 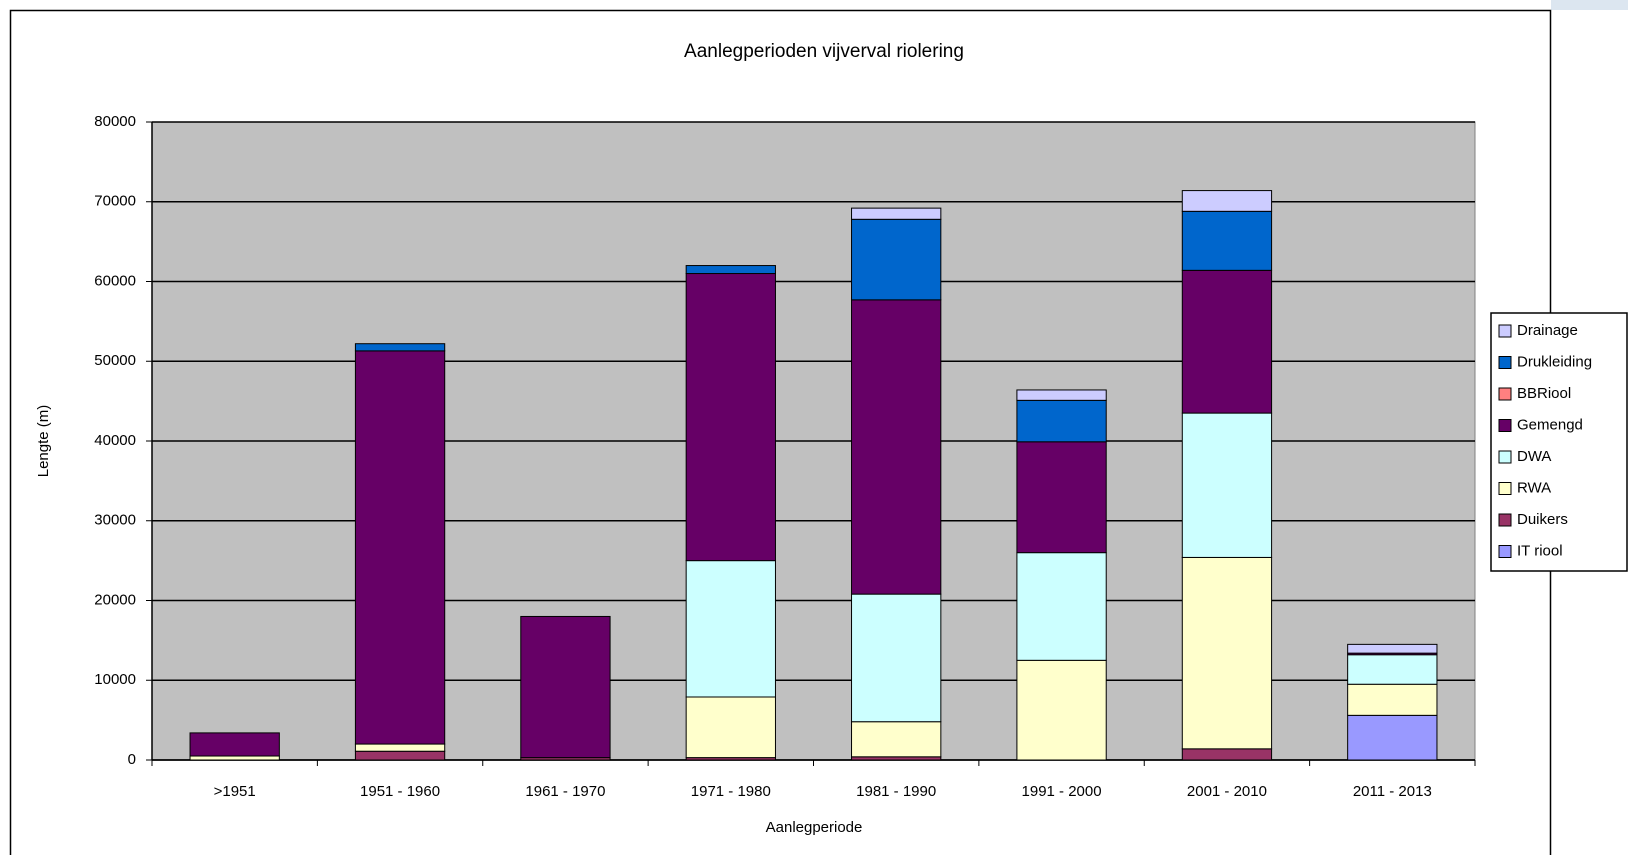 What do you see at coordinates (1392, 791) in the screenshot?
I see `x-tick-label: 2011 - 2013` at bounding box center [1392, 791].